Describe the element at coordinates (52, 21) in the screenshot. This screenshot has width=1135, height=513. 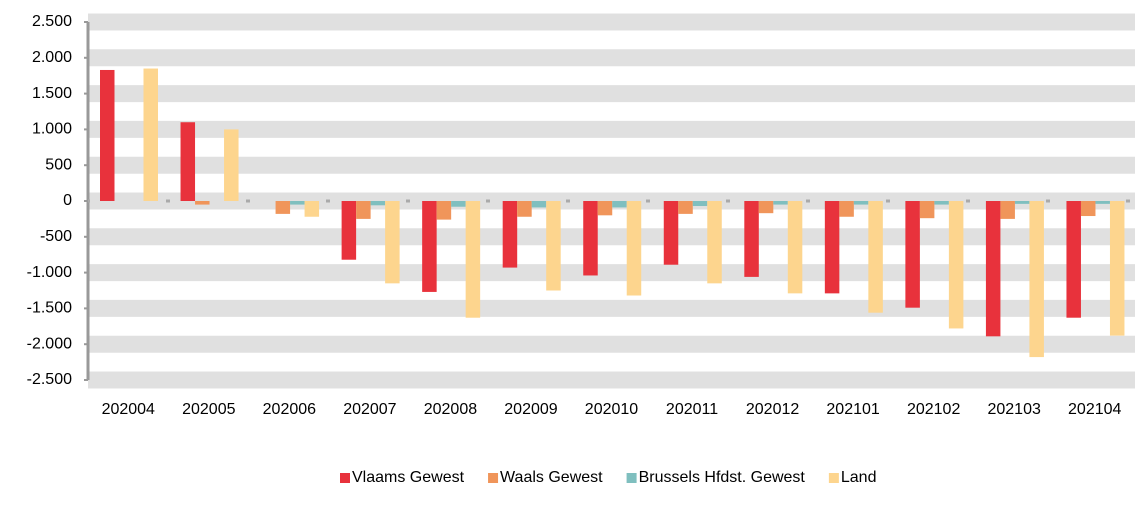
I see `y-tick-label: 2.500` at that location.